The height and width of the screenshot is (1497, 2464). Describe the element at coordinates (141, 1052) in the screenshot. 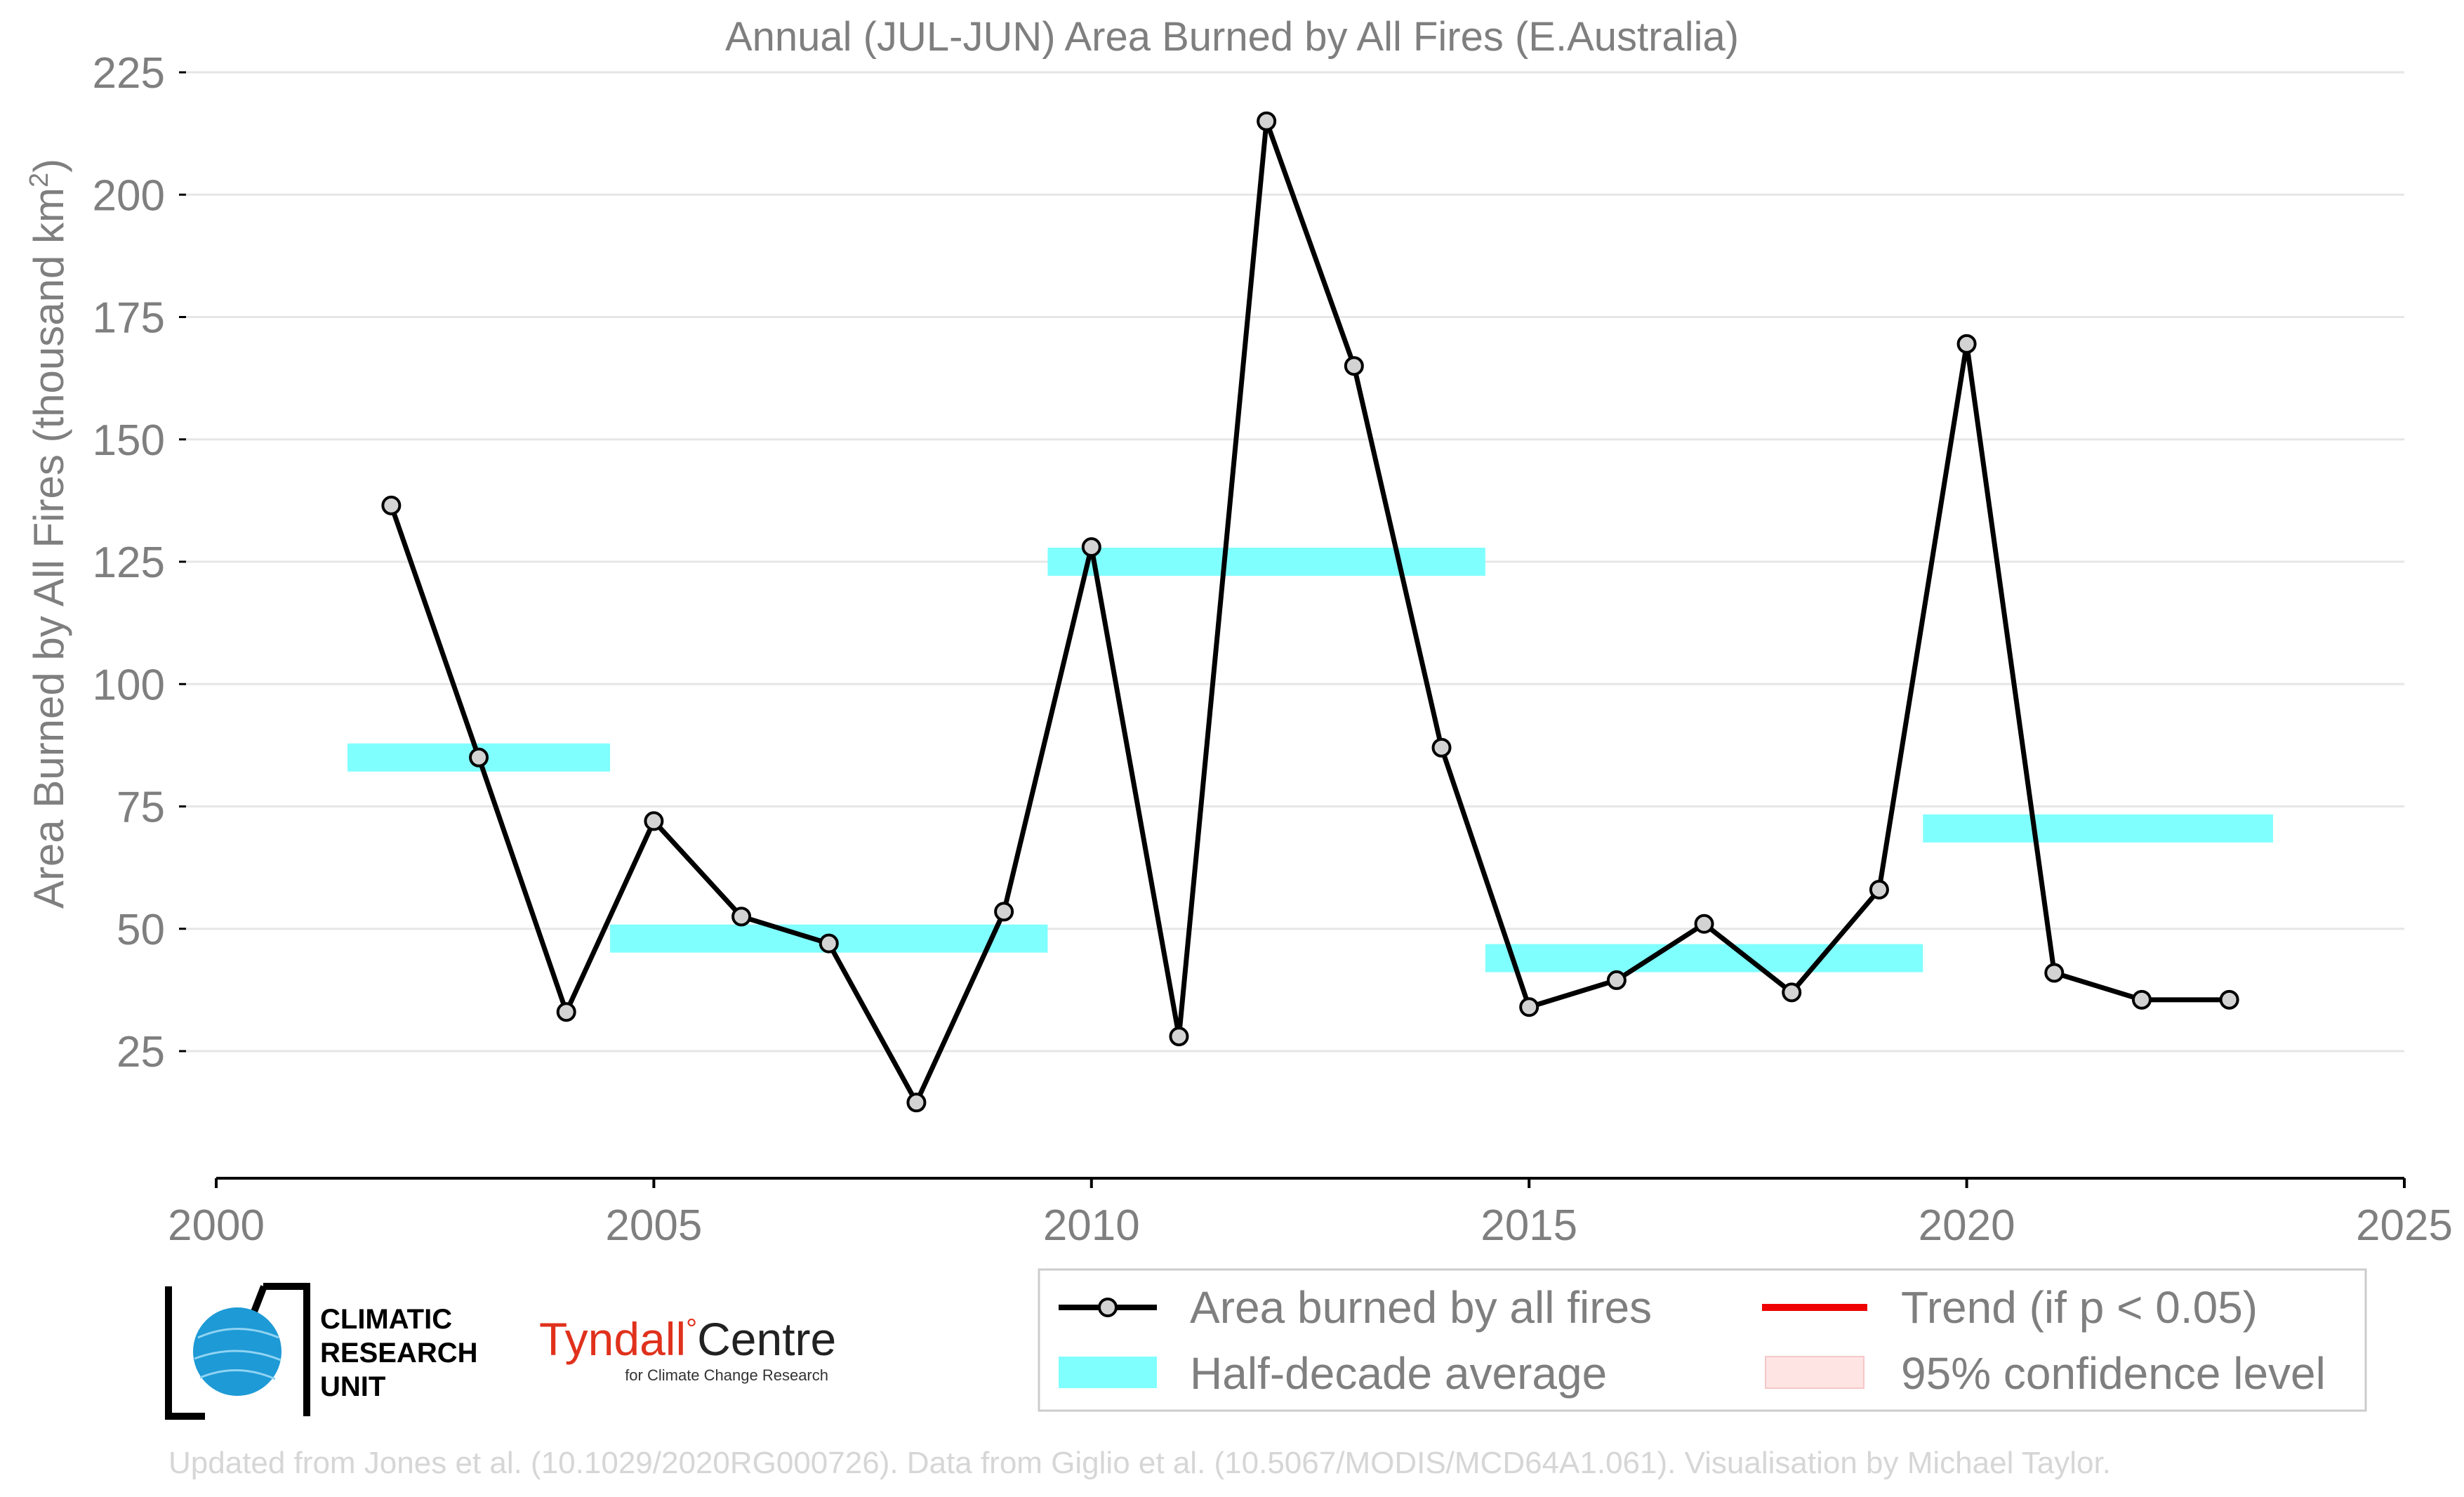

I see `y-tick-label: 25` at that location.